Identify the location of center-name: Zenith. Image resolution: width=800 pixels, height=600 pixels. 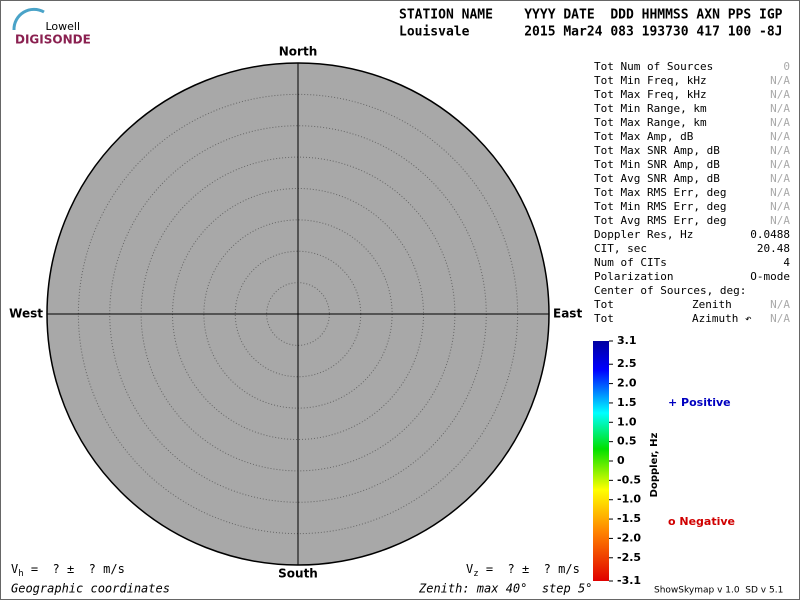
(712, 304).